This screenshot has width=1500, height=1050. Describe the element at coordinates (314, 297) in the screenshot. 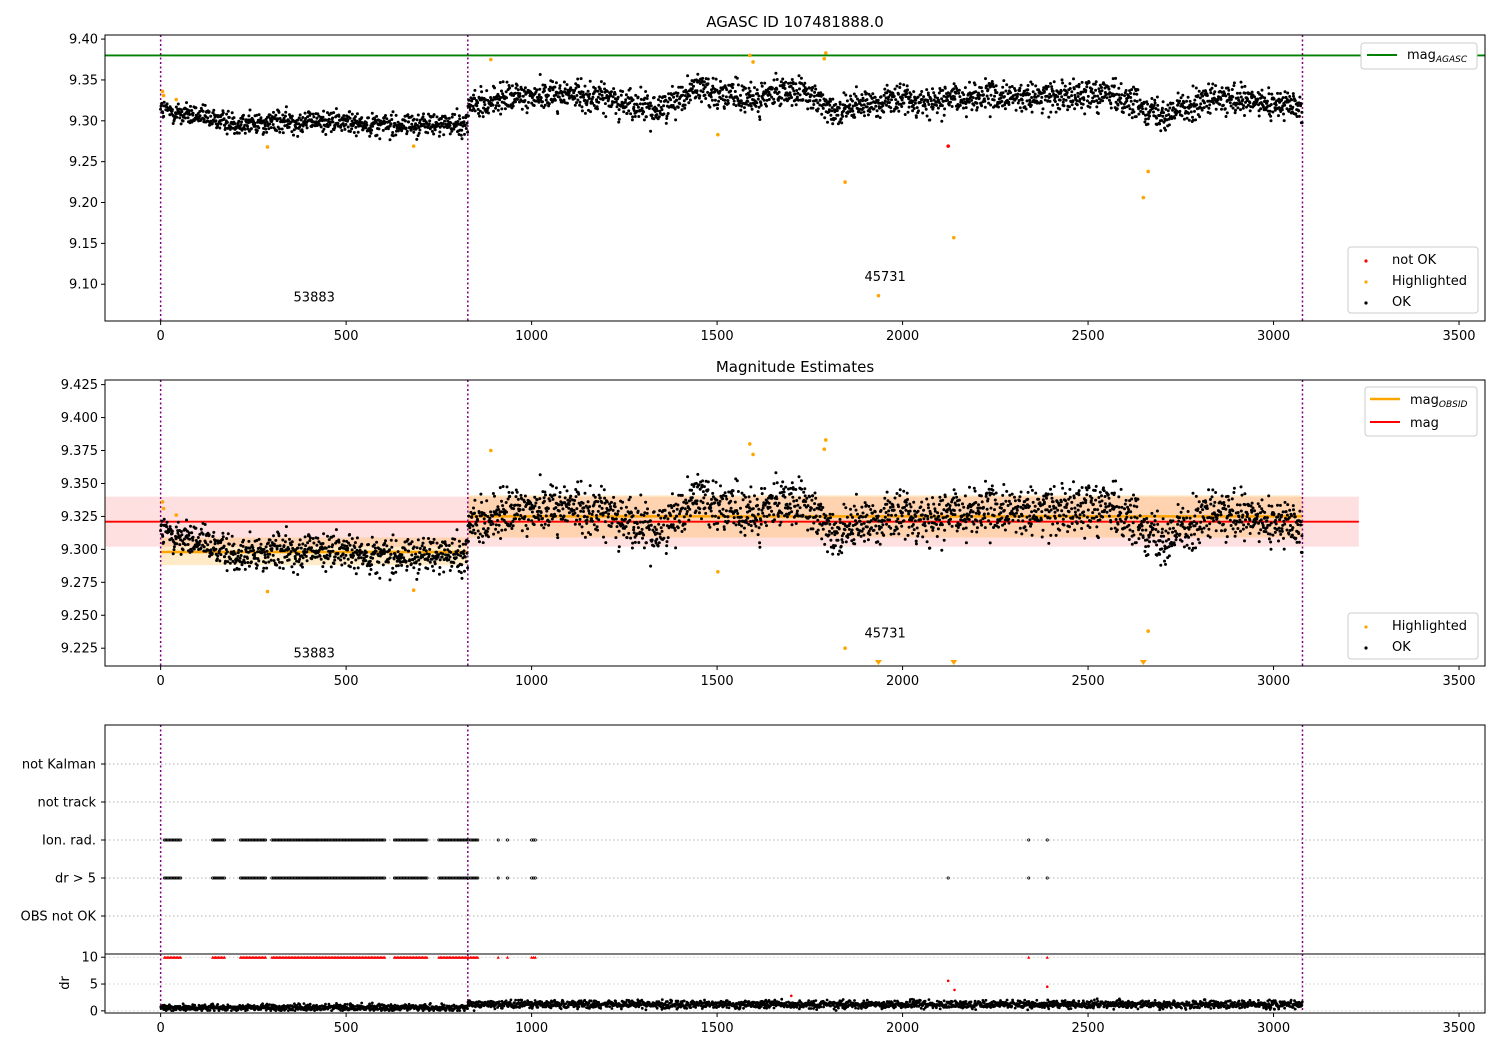

I see `panel1-obsid-label: 53883` at that location.